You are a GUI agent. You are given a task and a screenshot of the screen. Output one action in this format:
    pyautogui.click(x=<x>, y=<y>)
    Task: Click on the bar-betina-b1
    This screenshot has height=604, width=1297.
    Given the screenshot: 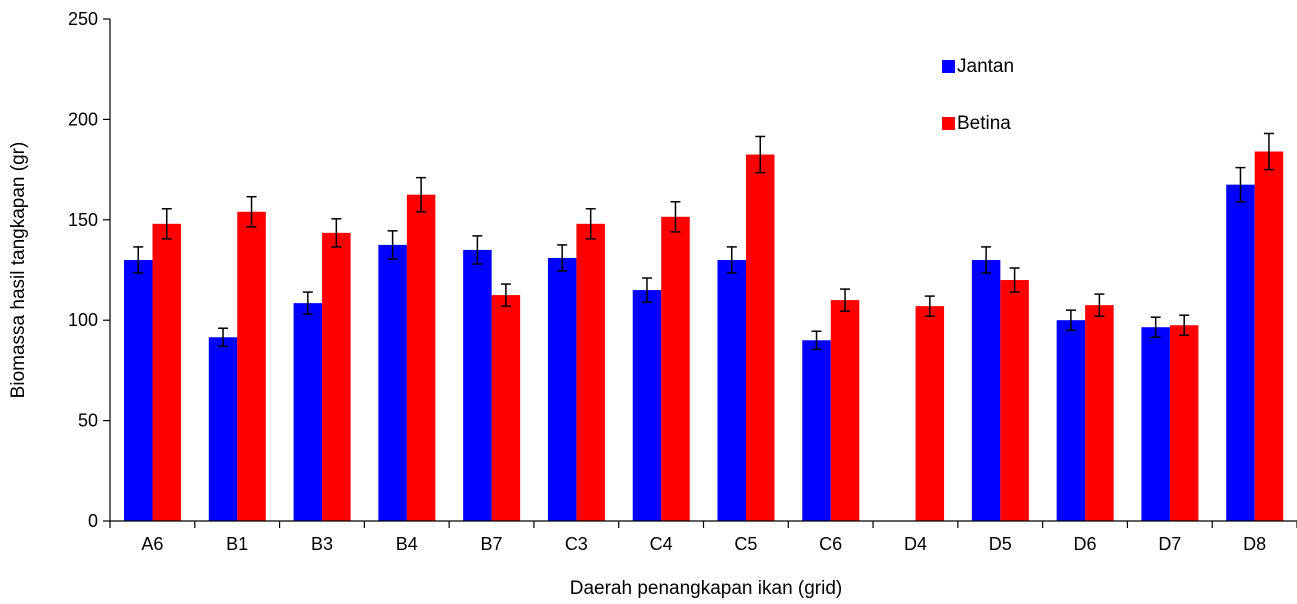 What is the action you would take?
    pyautogui.click(x=251, y=366)
    